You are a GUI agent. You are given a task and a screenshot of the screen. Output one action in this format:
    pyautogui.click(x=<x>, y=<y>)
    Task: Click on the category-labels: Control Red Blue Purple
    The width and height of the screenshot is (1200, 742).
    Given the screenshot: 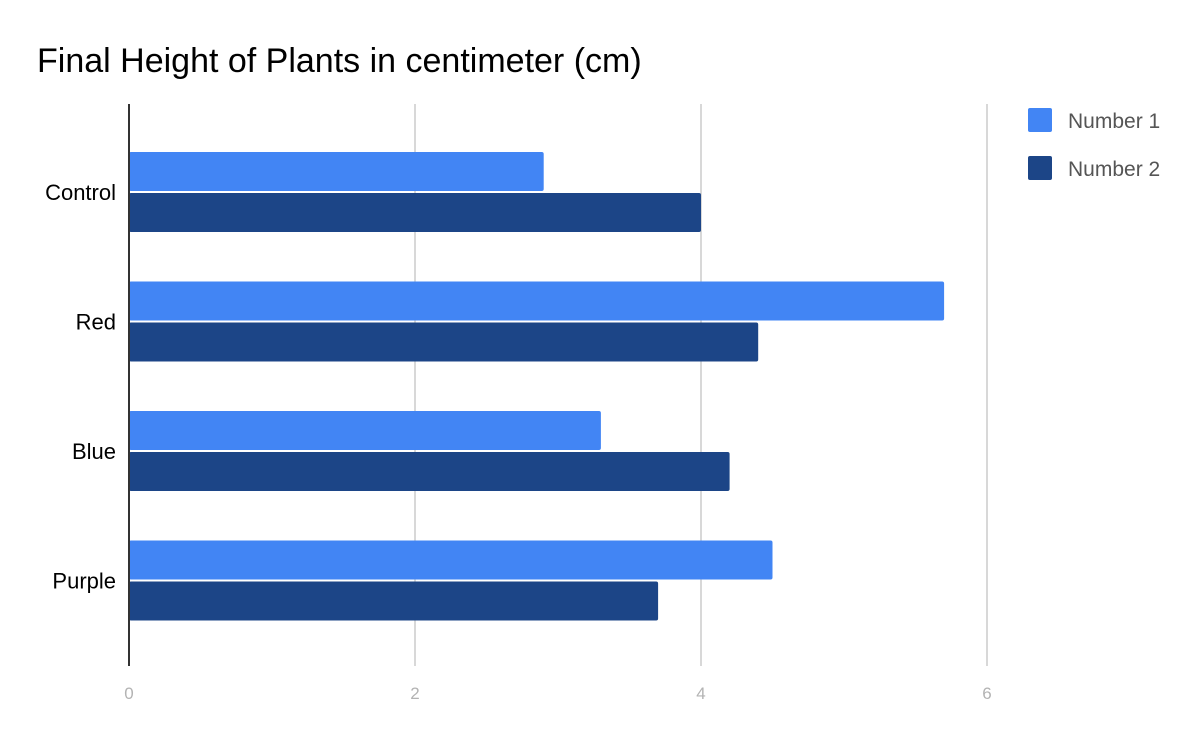 What is the action you would take?
    pyautogui.click(x=80, y=387)
    